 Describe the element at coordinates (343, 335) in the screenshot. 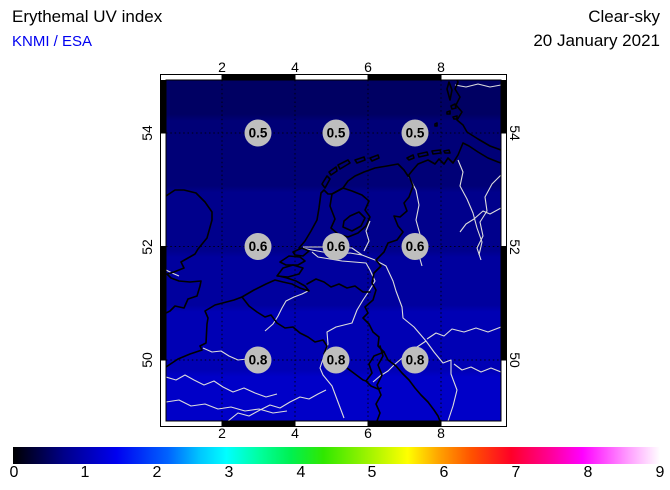

I see `river-meuse` at that location.